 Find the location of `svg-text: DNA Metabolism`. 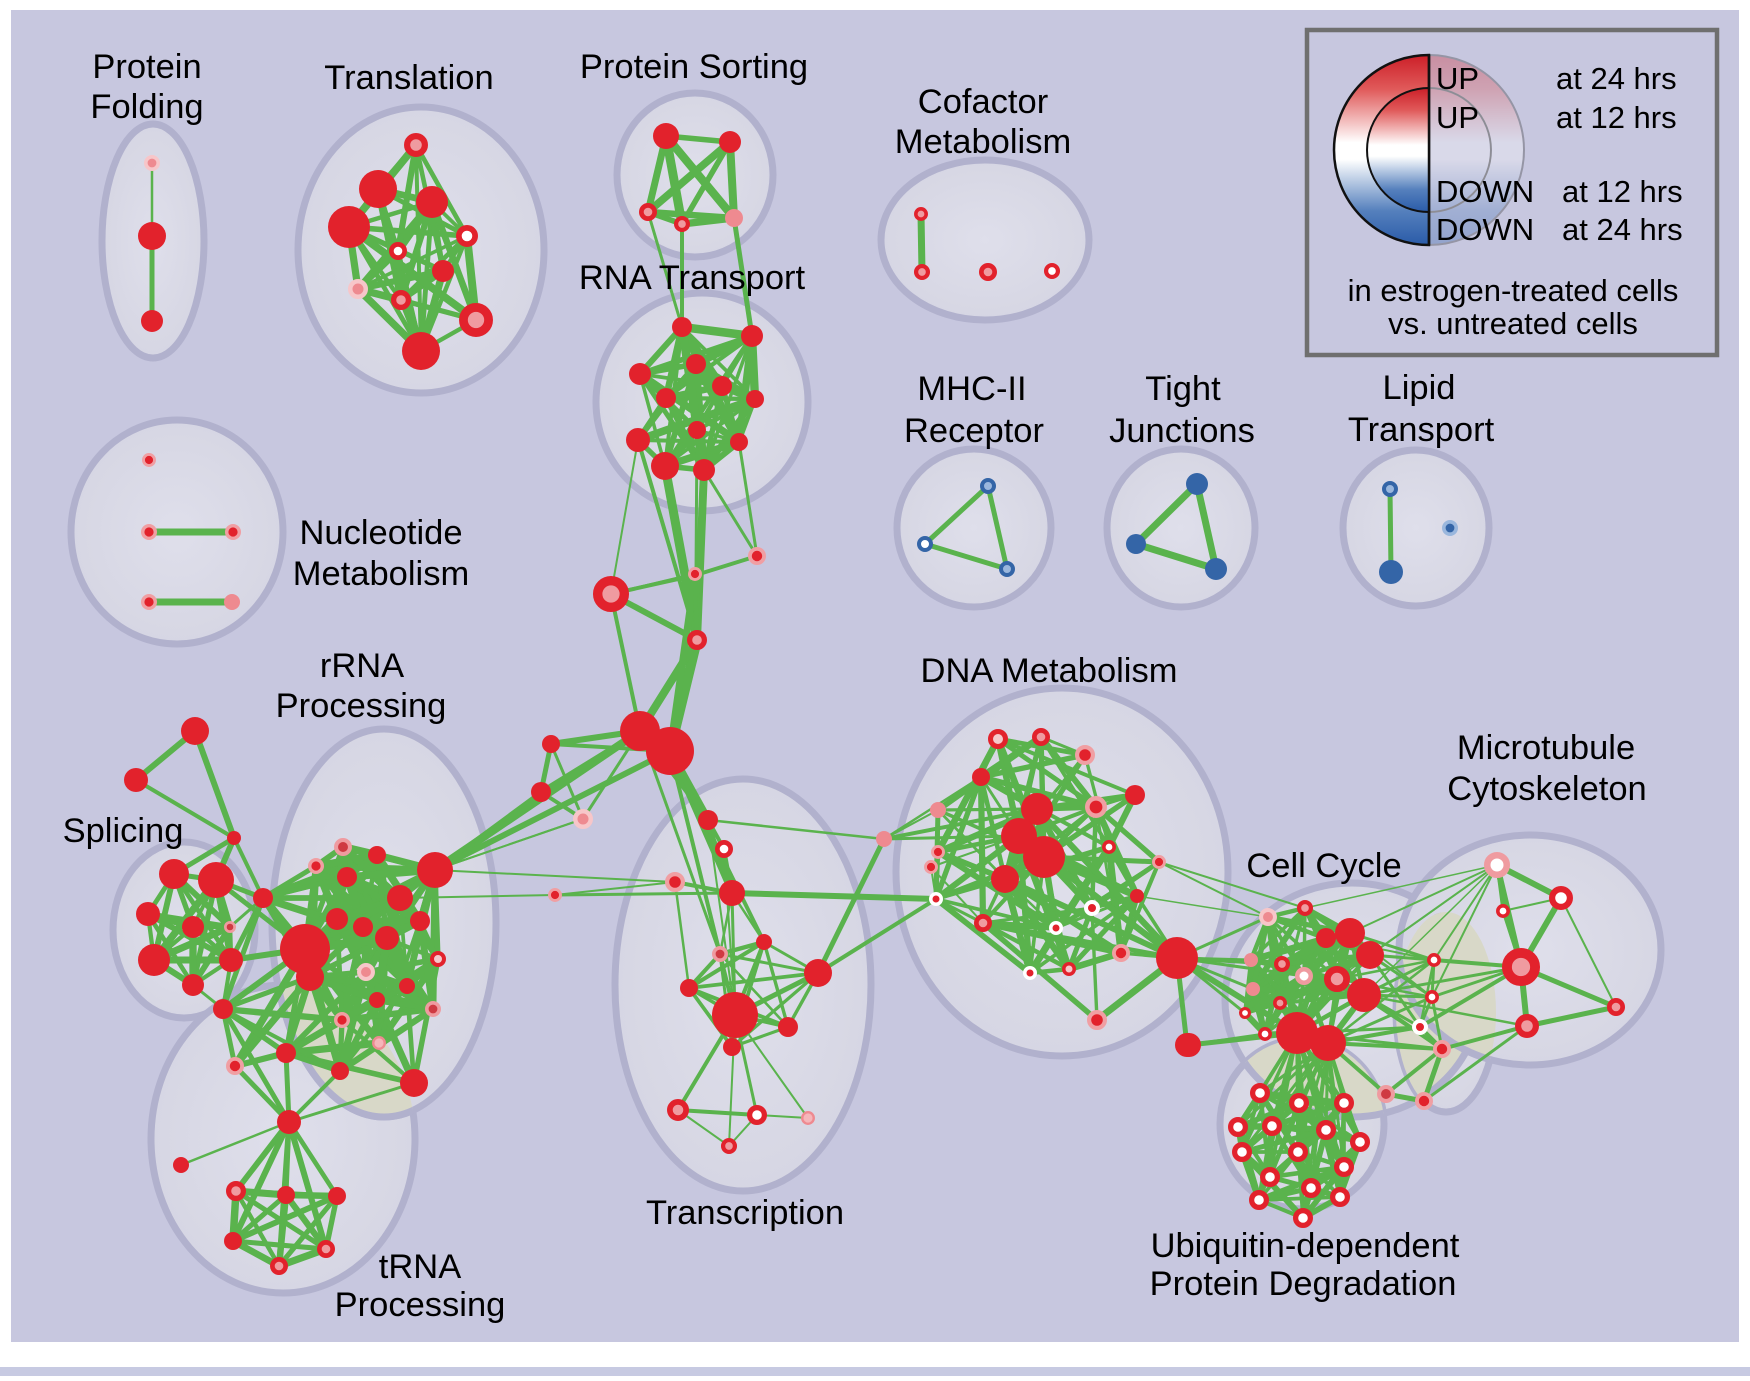

svg-text: DNA Metabolism is located at coordinates (1049, 671).